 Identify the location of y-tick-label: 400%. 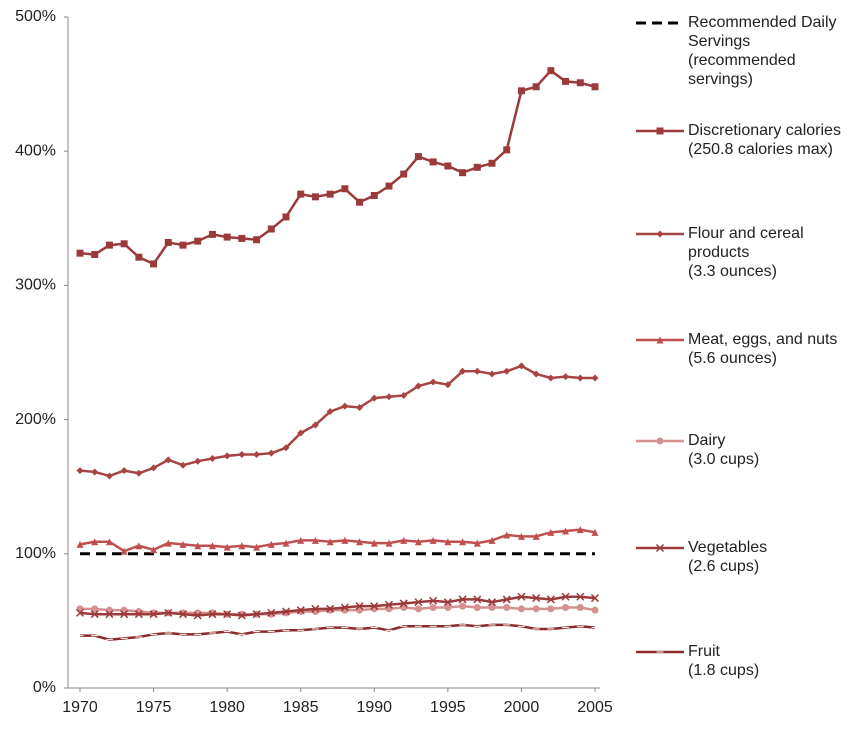
(35, 150).